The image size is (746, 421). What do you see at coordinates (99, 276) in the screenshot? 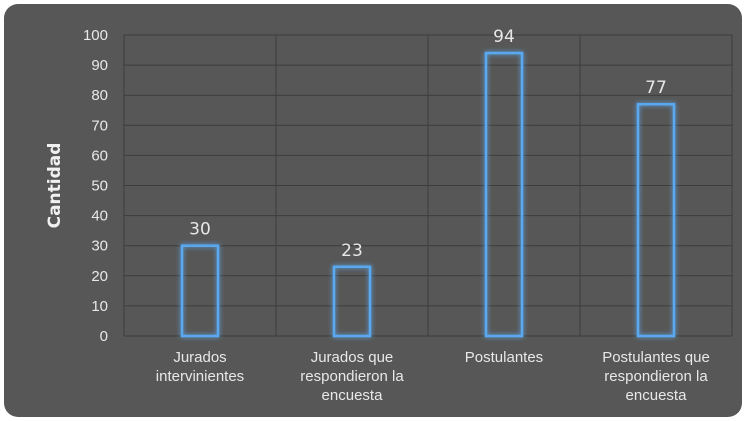
I see `y-tick-label: 20` at bounding box center [99, 276].